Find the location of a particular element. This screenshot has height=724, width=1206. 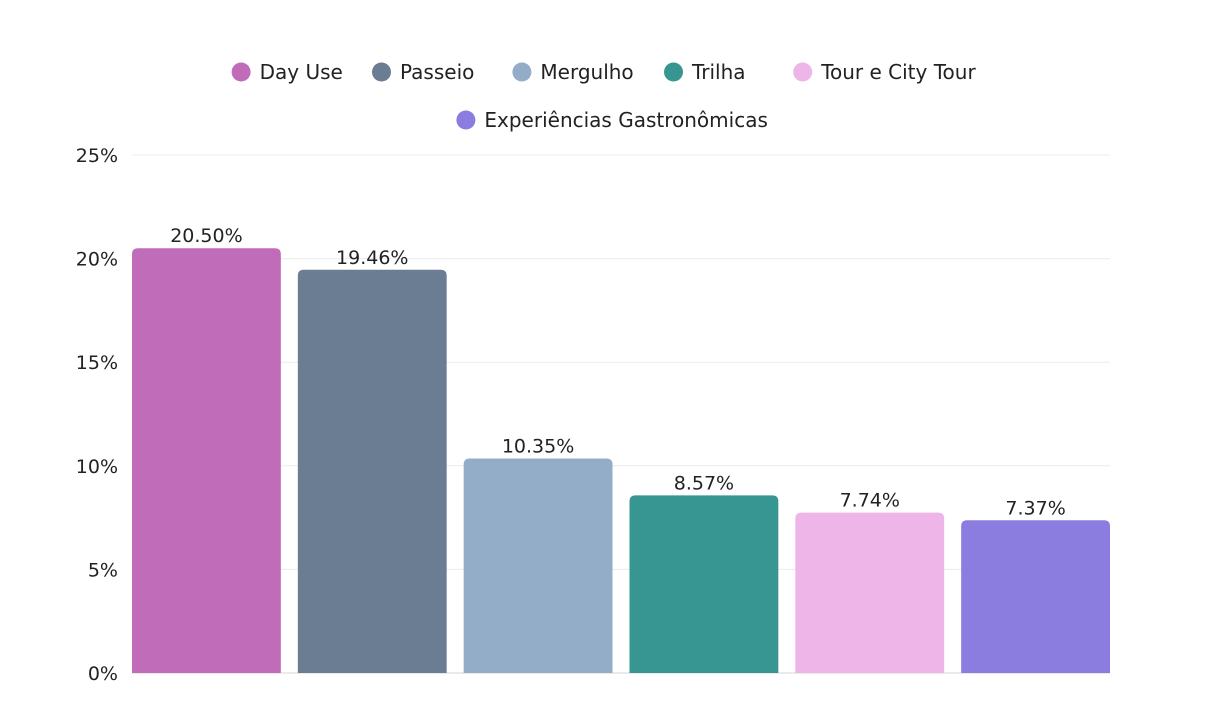

bar-experiências-gastronômicas is located at coordinates (1035, 596).